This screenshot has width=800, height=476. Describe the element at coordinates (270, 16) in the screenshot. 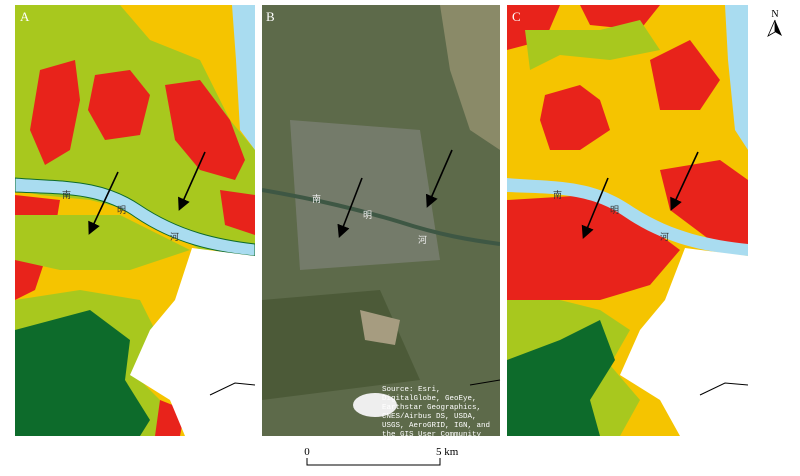

I see `panel-label: B` at that location.